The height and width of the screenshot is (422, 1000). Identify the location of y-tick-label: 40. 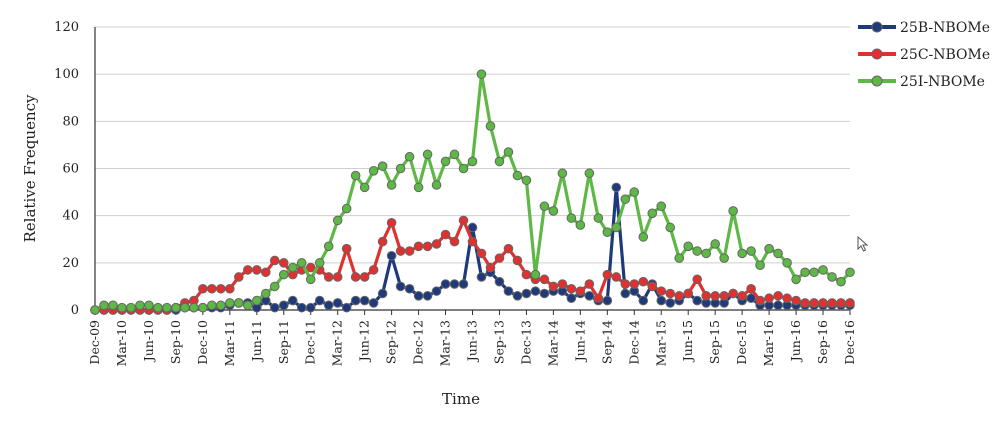
(70, 216).